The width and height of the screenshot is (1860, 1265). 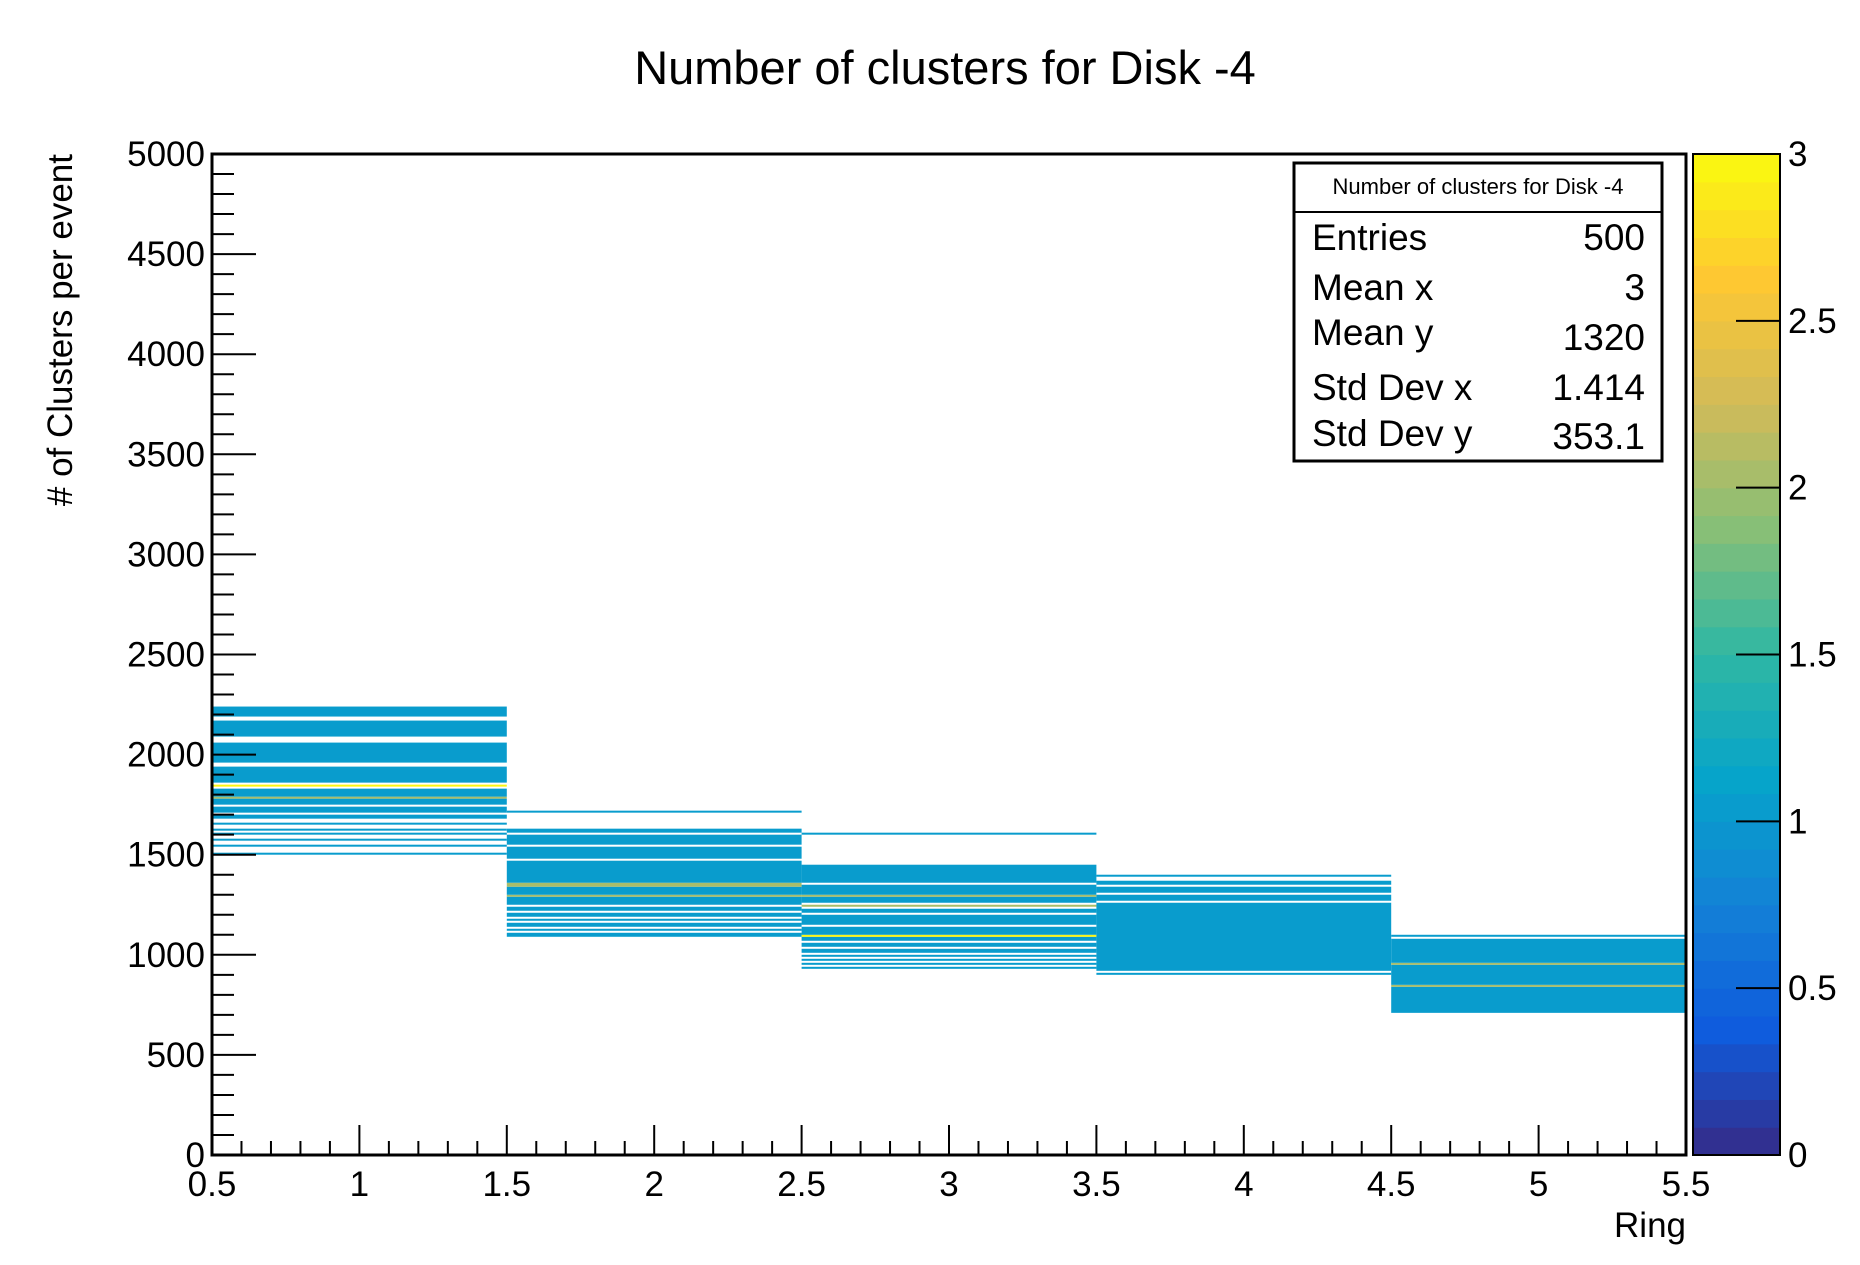 I want to click on stats-label-mean-x: Mean x, so click(x=1373, y=287).